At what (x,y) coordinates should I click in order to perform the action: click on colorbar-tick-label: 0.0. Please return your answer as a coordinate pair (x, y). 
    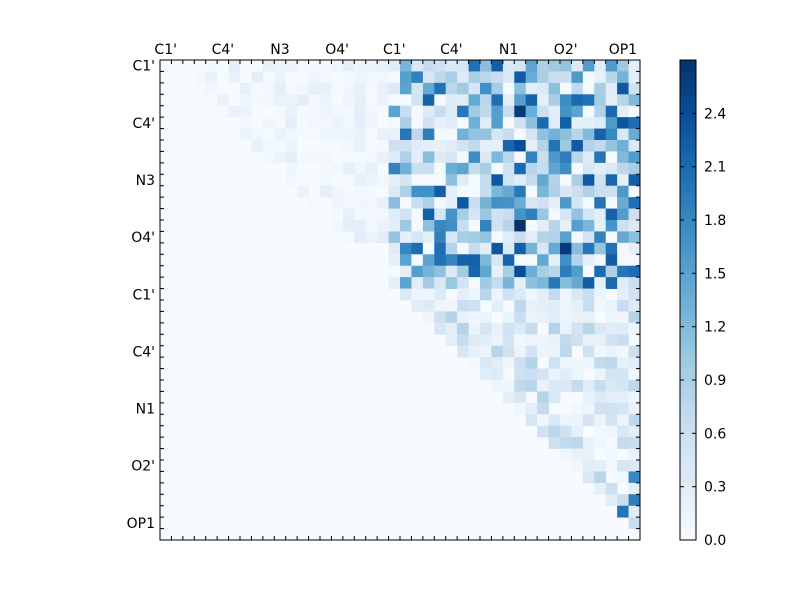
    Looking at the image, I should click on (715, 541).